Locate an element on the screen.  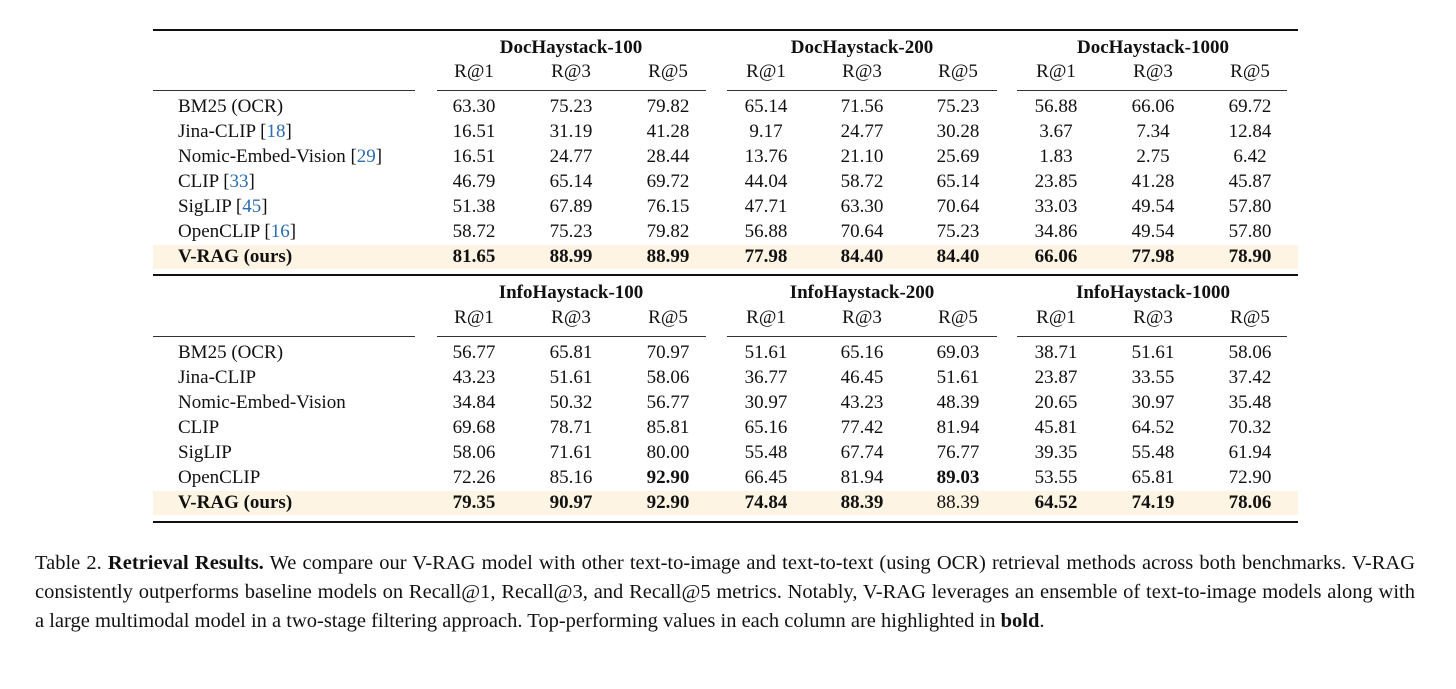
table-cell: 51.38 is located at coordinates (474, 206).